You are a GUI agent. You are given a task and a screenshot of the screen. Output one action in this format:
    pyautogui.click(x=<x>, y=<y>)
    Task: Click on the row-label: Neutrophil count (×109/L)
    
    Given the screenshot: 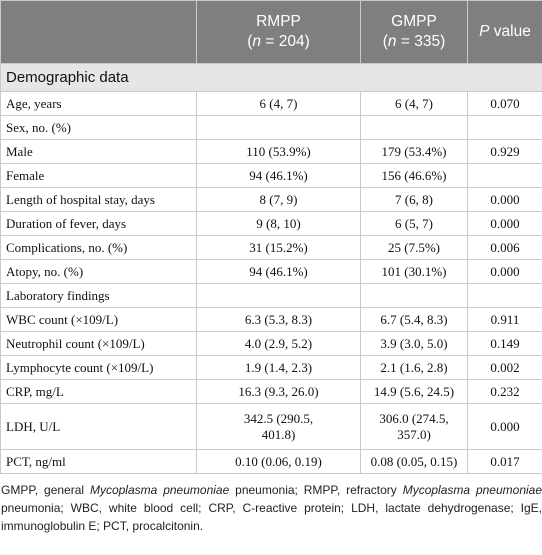 What is the action you would take?
    pyautogui.click(x=98, y=343)
    